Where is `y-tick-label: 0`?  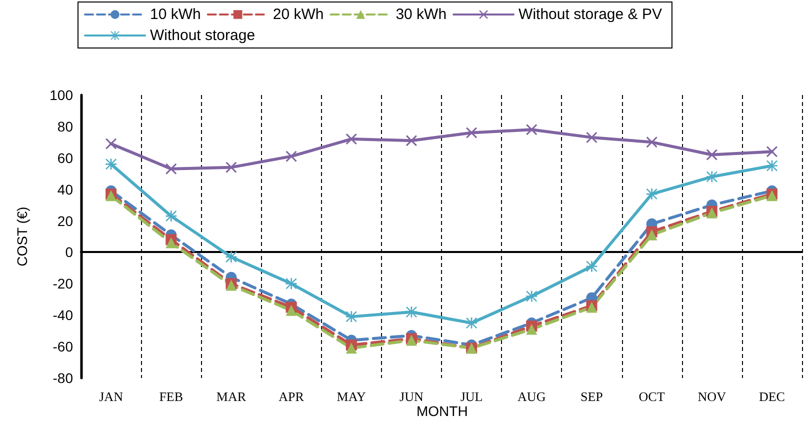 y-tick-label: 0 is located at coordinates (69, 252).